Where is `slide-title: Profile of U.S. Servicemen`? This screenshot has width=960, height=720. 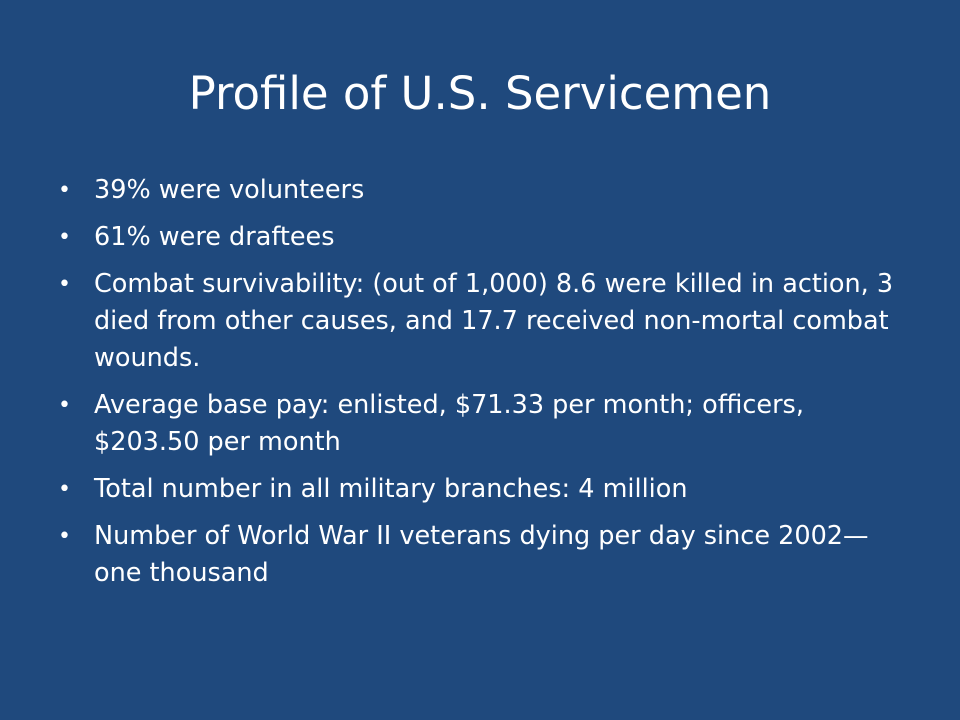 slide-title: Profile of U.S. Servicemen is located at coordinates (480, 93).